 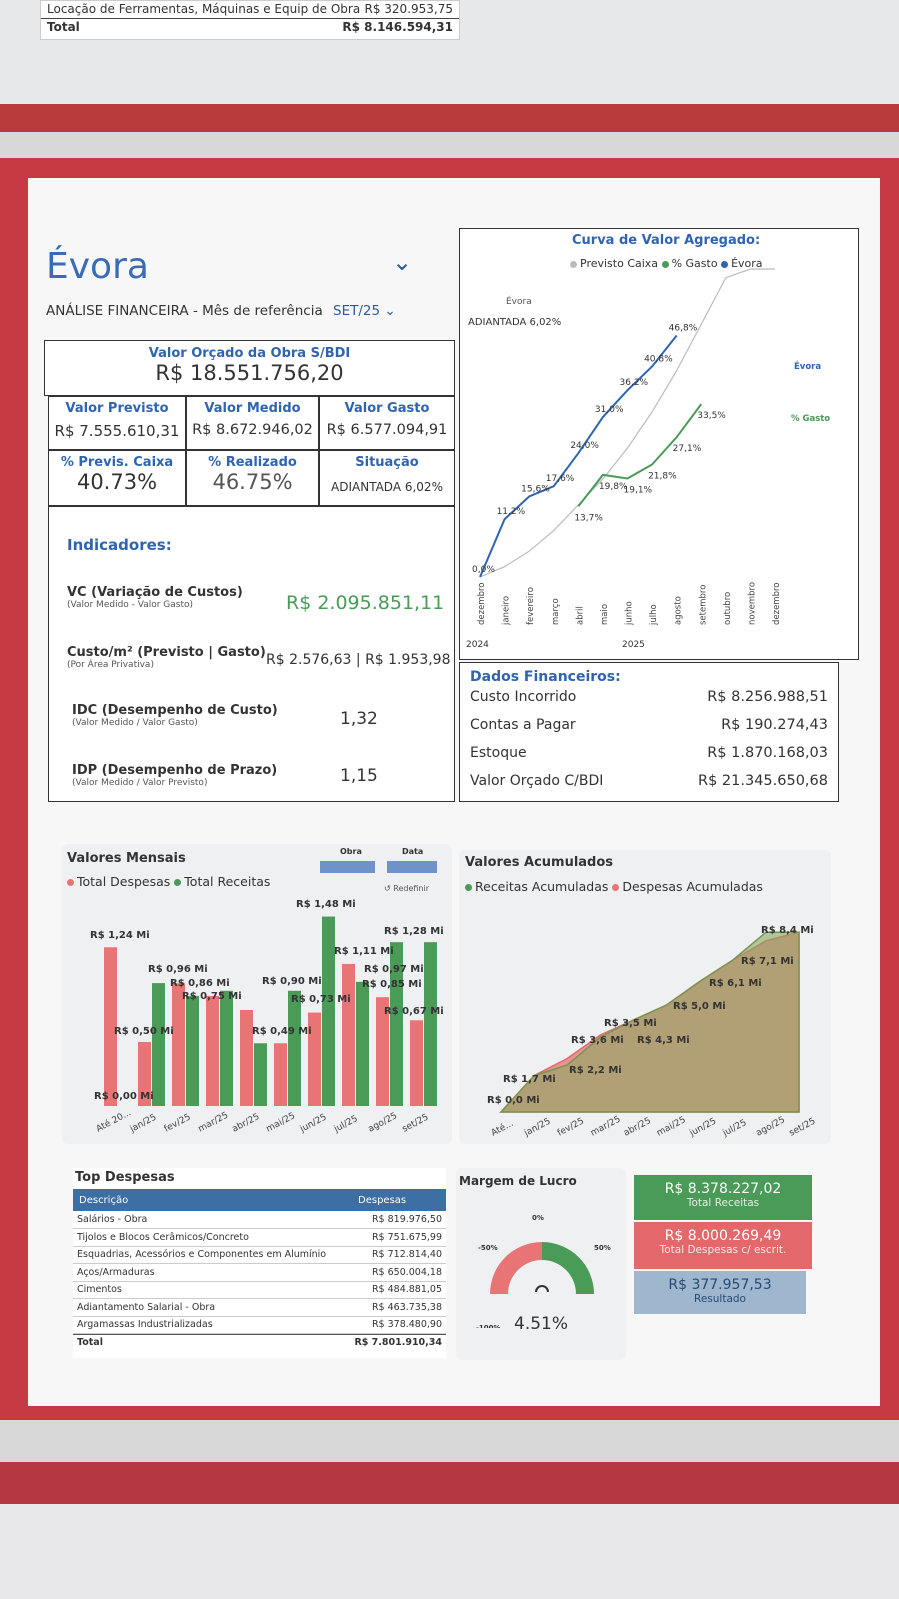 I want to click on table-cell-valor: R$ 378.480,90, so click(x=402, y=1325).